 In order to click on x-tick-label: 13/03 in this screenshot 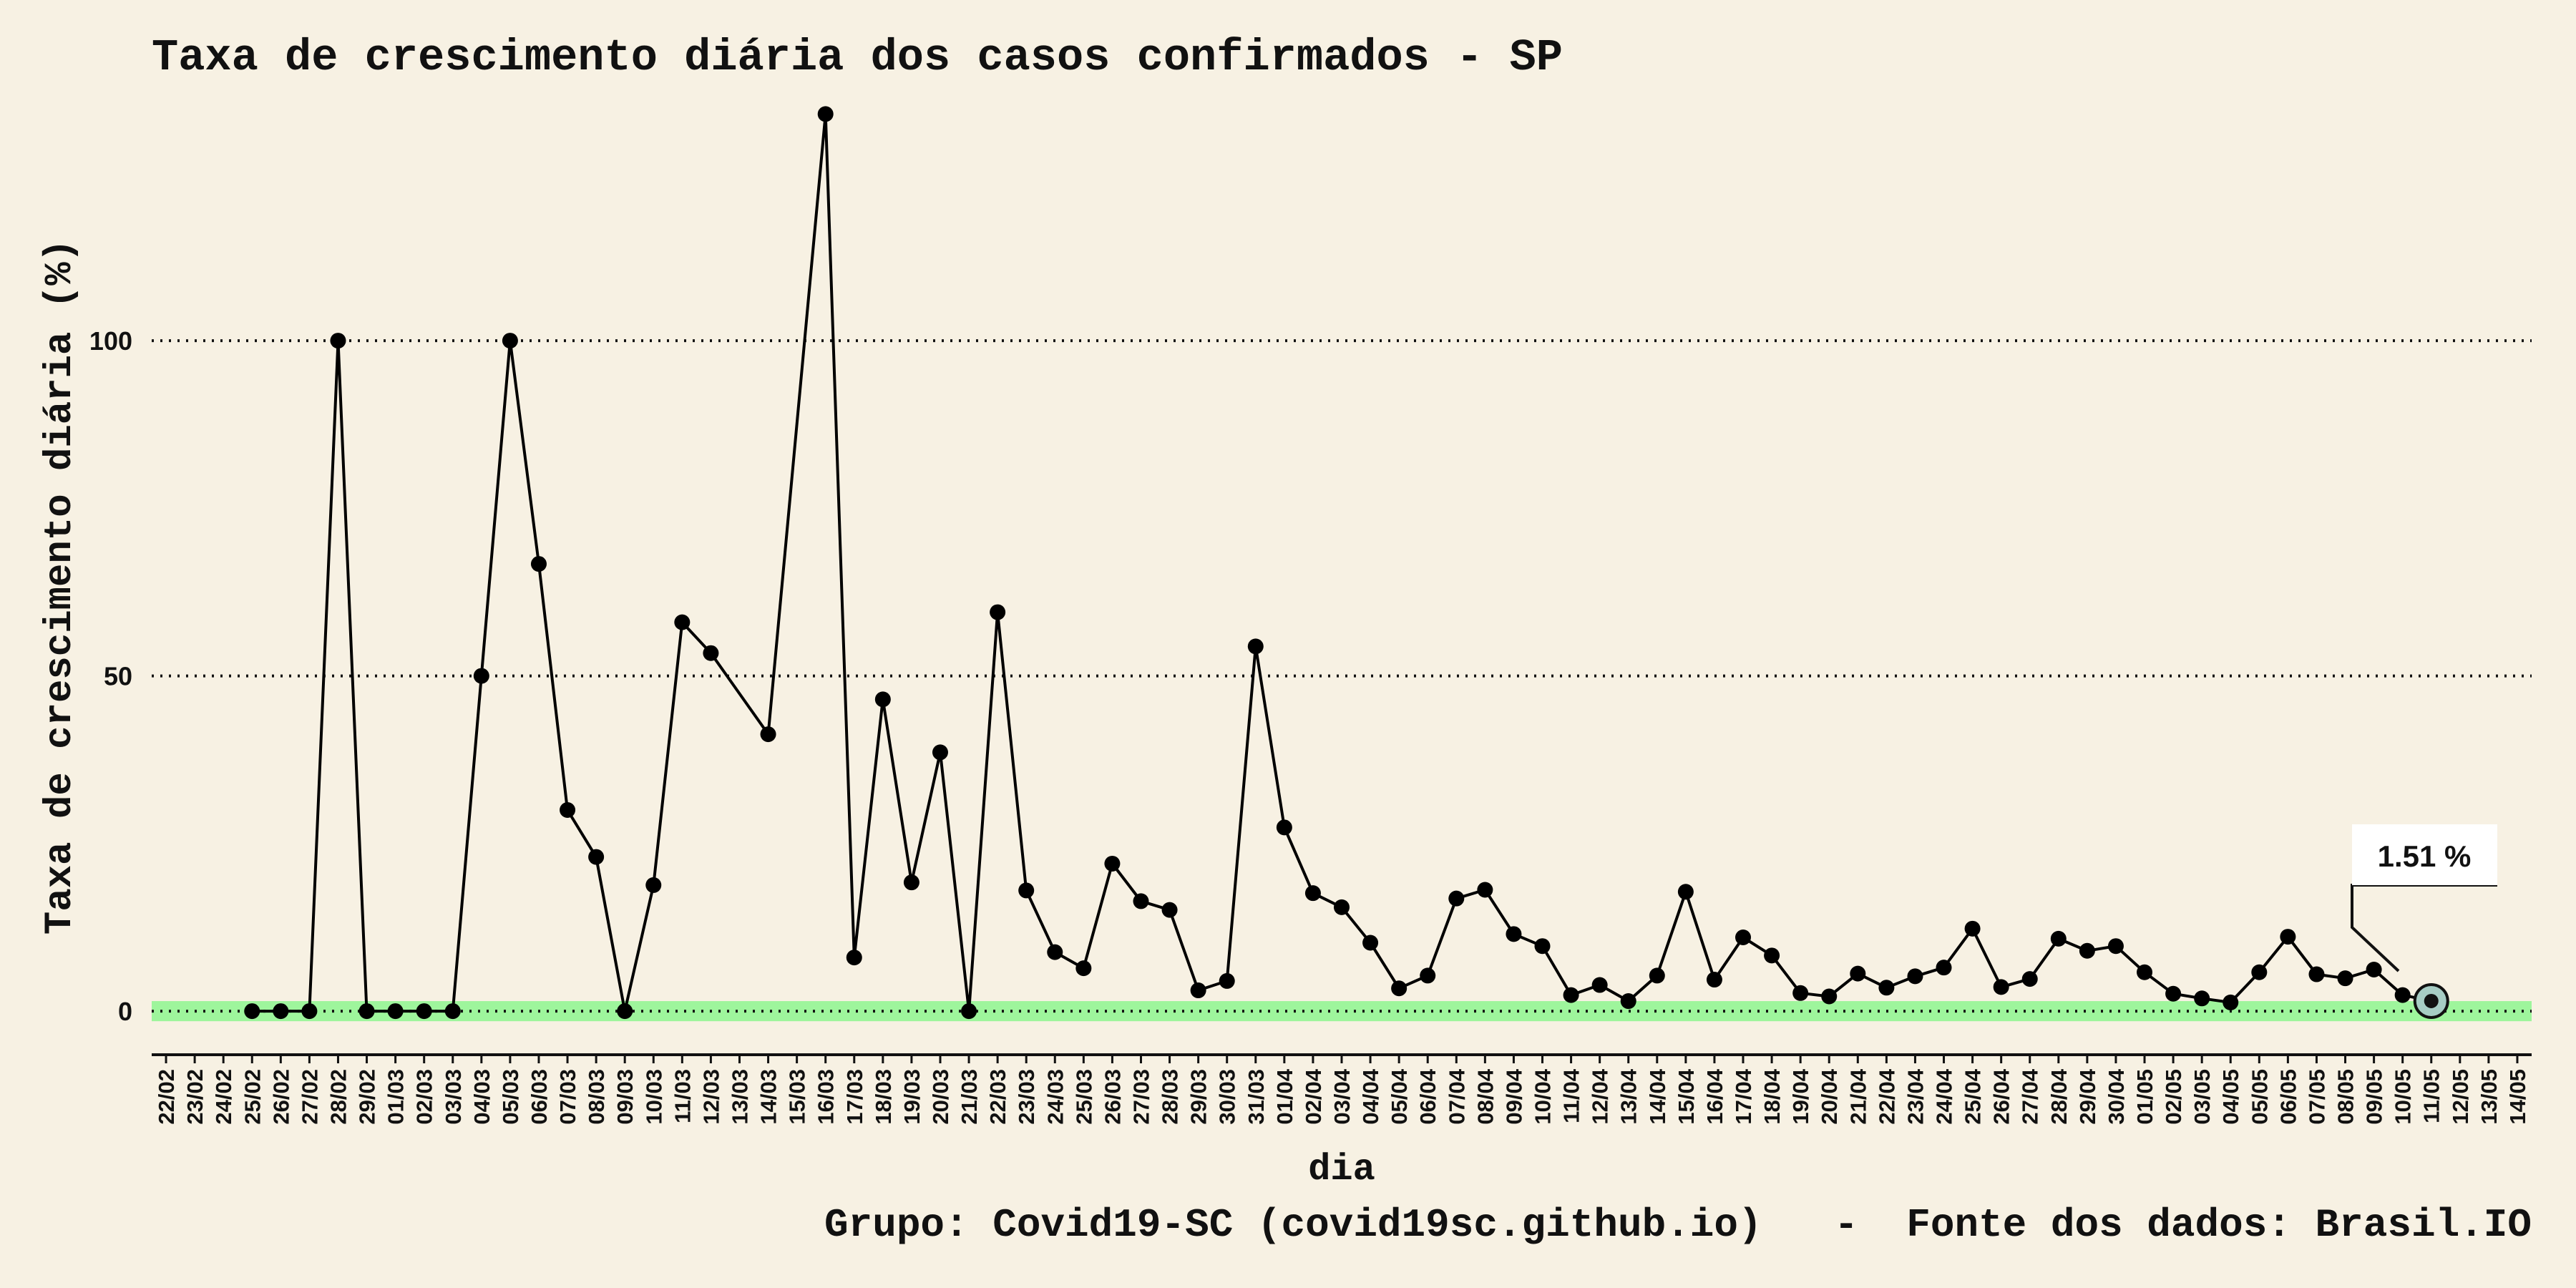, I will do `click(739, 1097)`.